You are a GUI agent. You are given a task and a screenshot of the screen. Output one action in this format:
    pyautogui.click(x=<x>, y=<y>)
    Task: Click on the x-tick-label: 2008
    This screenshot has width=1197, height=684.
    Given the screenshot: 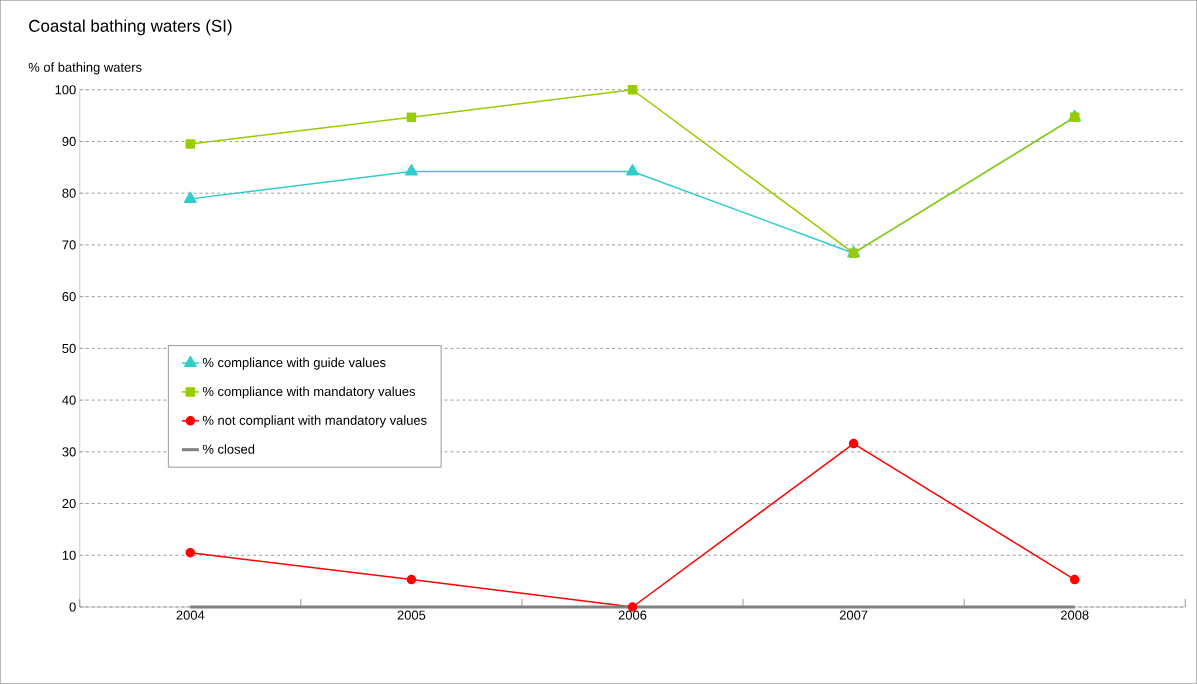 What is the action you would take?
    pyautogui.click(x=1074, y=615)
    